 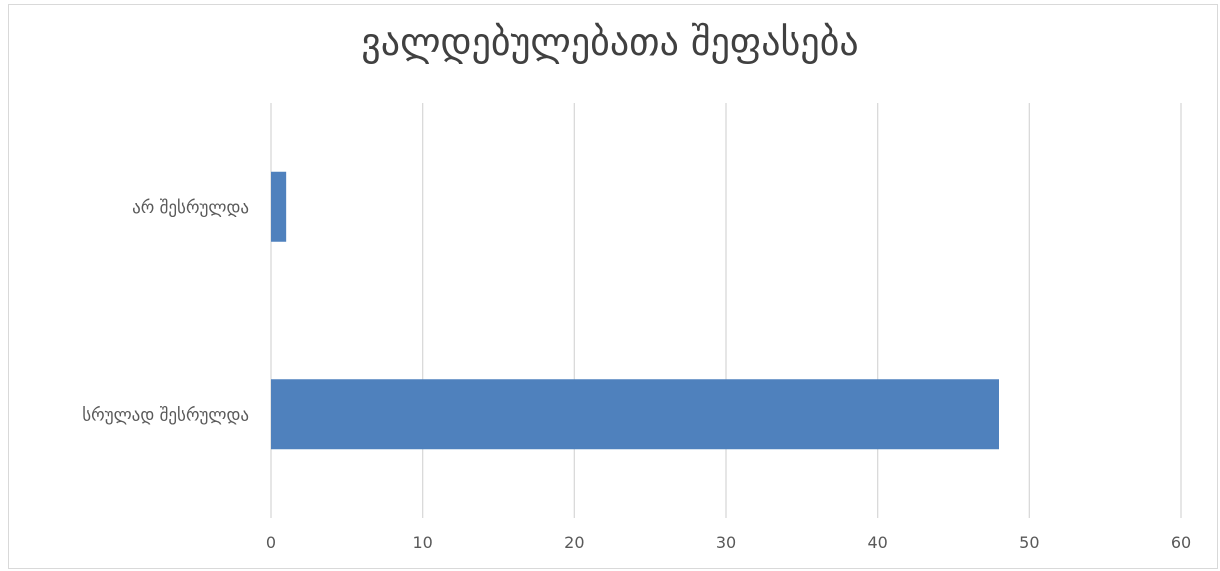 What do you see at coordinates (1181, 542) in the screenshot?
I see `x-tick-label-6: 60` at bounding box center [1181, 542].